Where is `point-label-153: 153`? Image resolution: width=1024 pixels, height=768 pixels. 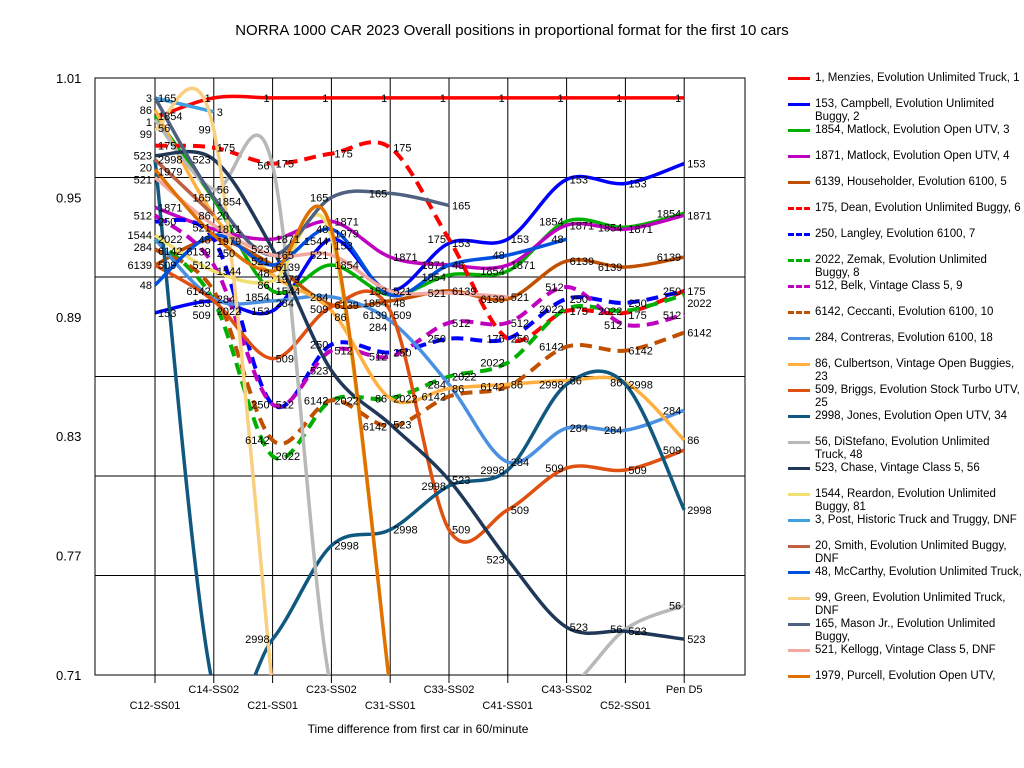 point-label-153: 153 is located at coordinates (696, 165).